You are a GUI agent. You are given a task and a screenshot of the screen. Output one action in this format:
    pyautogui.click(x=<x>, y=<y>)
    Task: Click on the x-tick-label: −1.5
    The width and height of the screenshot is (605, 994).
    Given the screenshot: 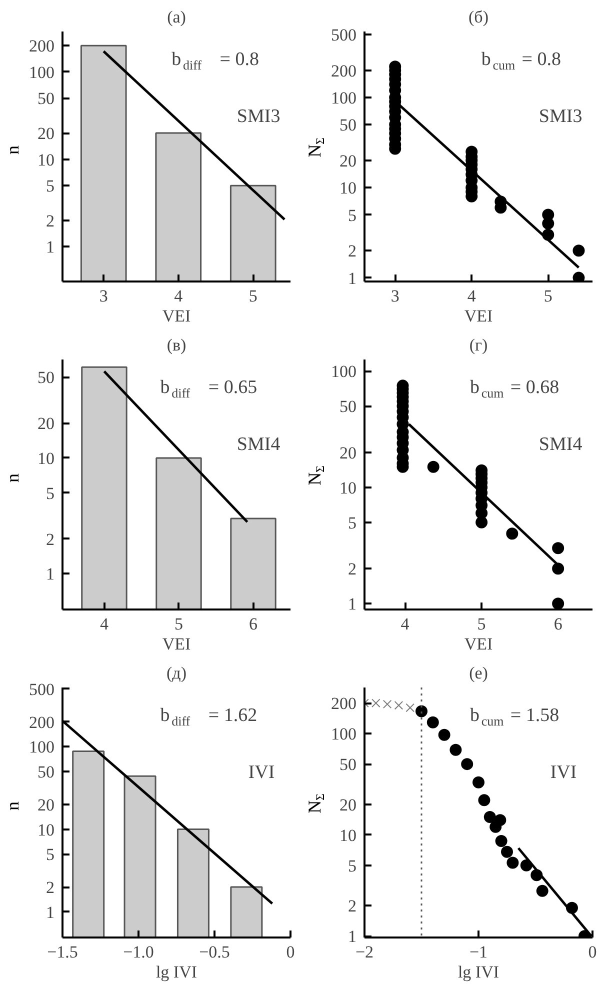 What is the action you would take?
    pyautogui.click(x=62, y=952)
    